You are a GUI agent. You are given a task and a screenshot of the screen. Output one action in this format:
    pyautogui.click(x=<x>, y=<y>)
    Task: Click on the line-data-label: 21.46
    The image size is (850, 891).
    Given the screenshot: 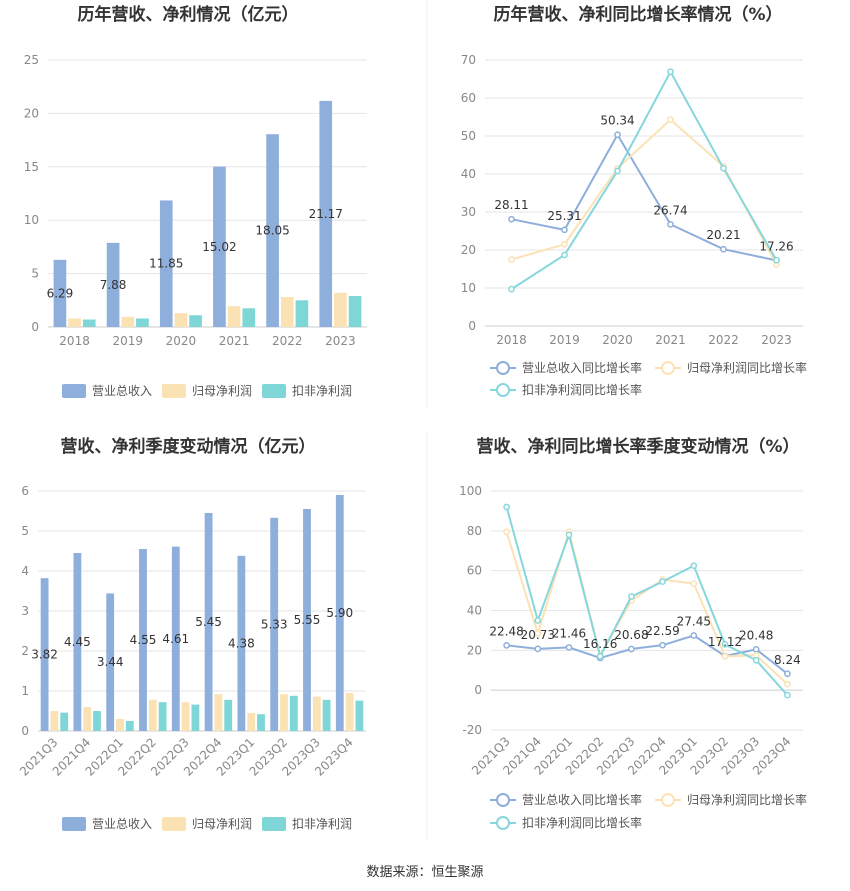 What is the action you would take?
    pyautogui.click(x=569, y=633)
    